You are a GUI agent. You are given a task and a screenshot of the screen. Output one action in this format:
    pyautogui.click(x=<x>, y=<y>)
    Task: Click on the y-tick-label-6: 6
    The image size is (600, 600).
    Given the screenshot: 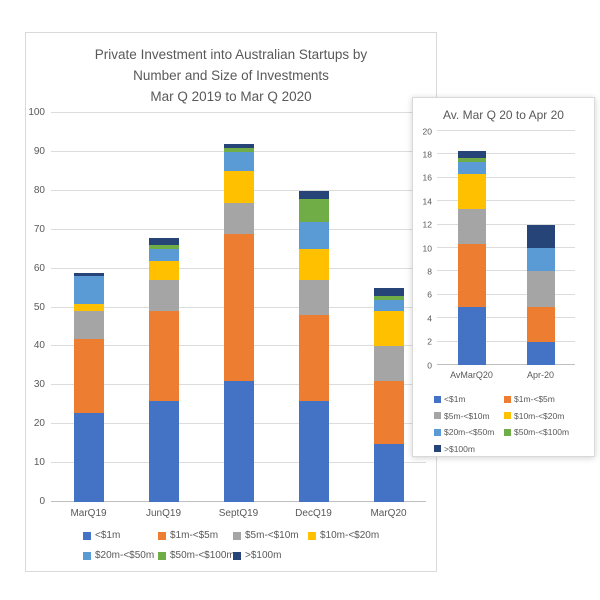 What is the action you would take?
    pyautogui.click(x=429, y=294)
    